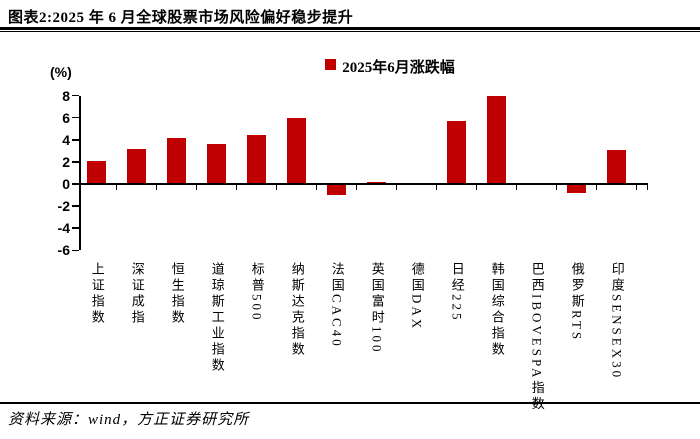 This screenshot has height=439, width=700. I want to click on source-note: 资料来源：wind，方正证券研究所, so click(129, 420).